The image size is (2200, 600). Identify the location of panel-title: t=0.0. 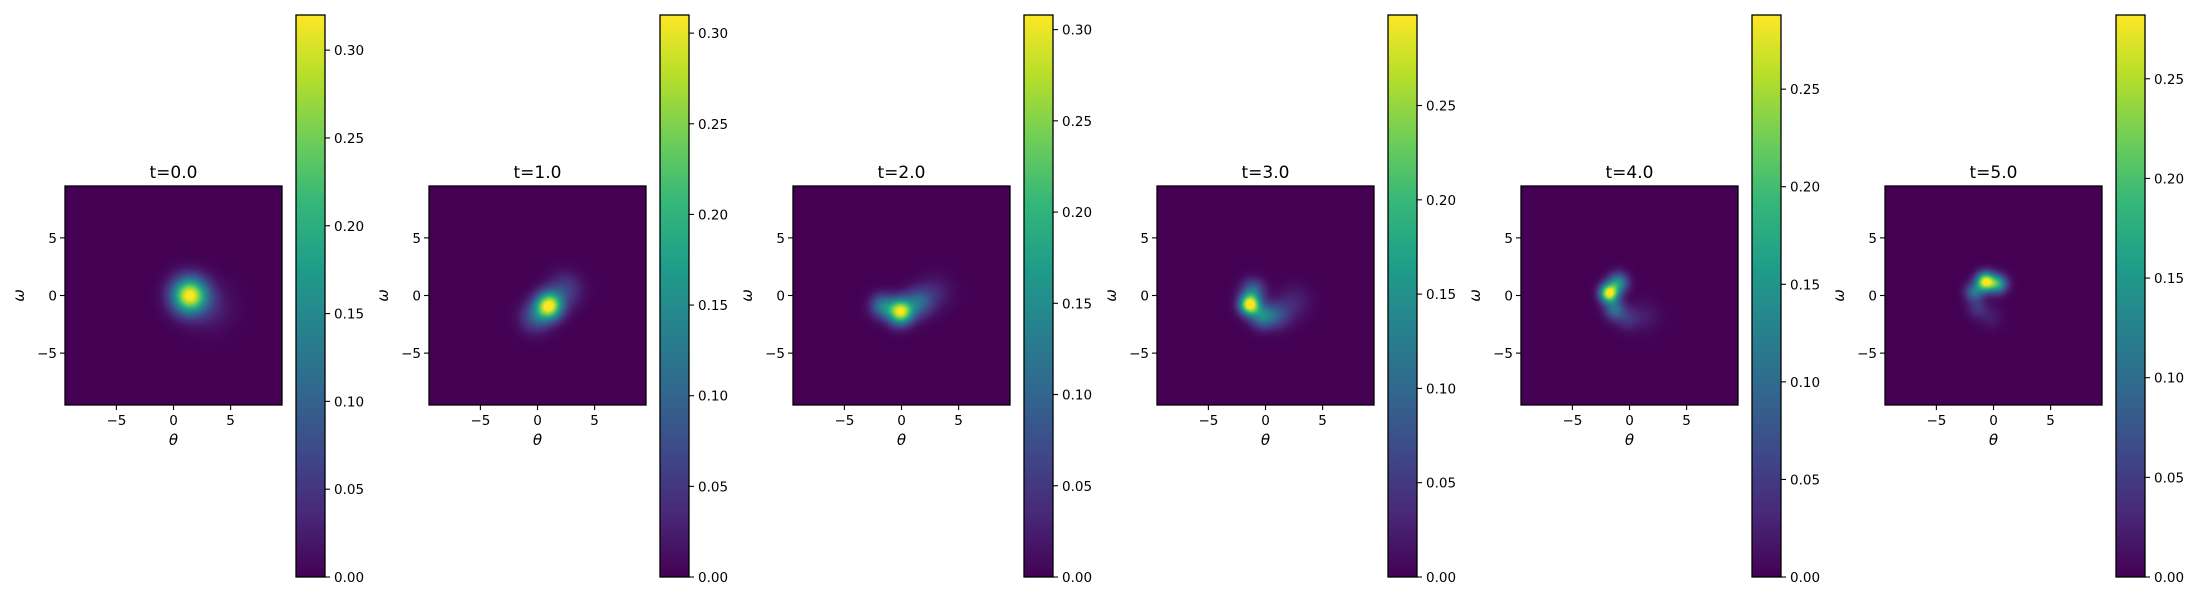
(174, 173).